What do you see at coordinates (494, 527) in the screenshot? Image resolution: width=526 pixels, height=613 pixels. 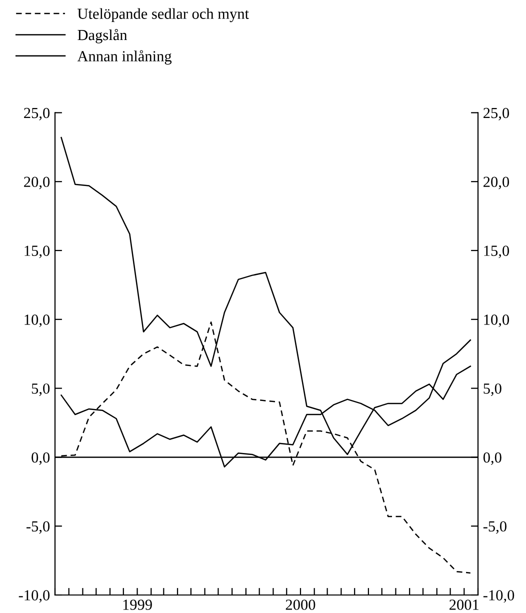 I see `y2-tick-label: -5,0` at bounding box center [494, 527].